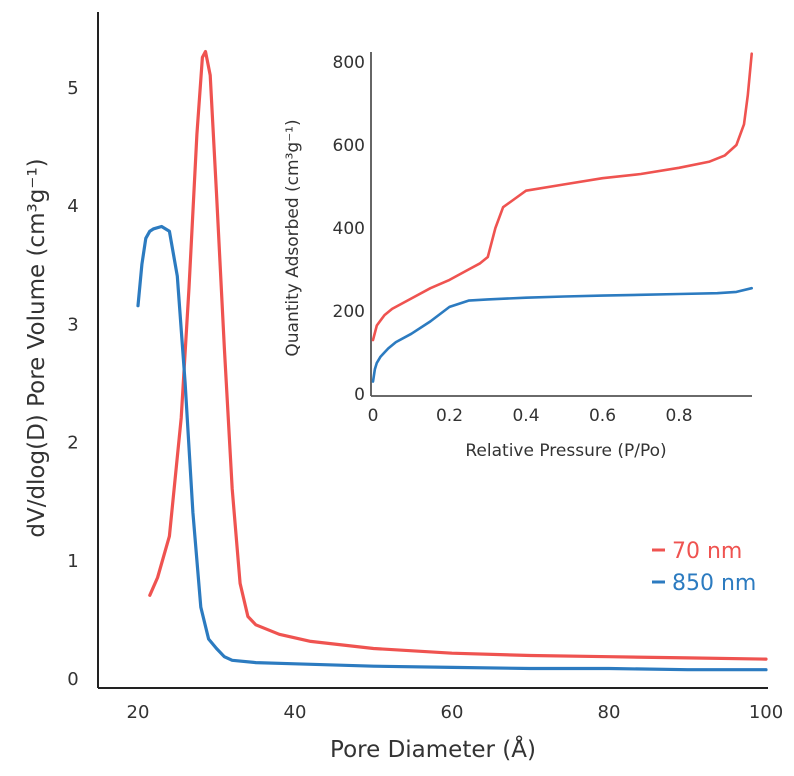 This screenshot has height=776, width=794. Describe the element at coordinates (766, 712) in the screenshot. I see `main-x-tick-label: 100` at that location.